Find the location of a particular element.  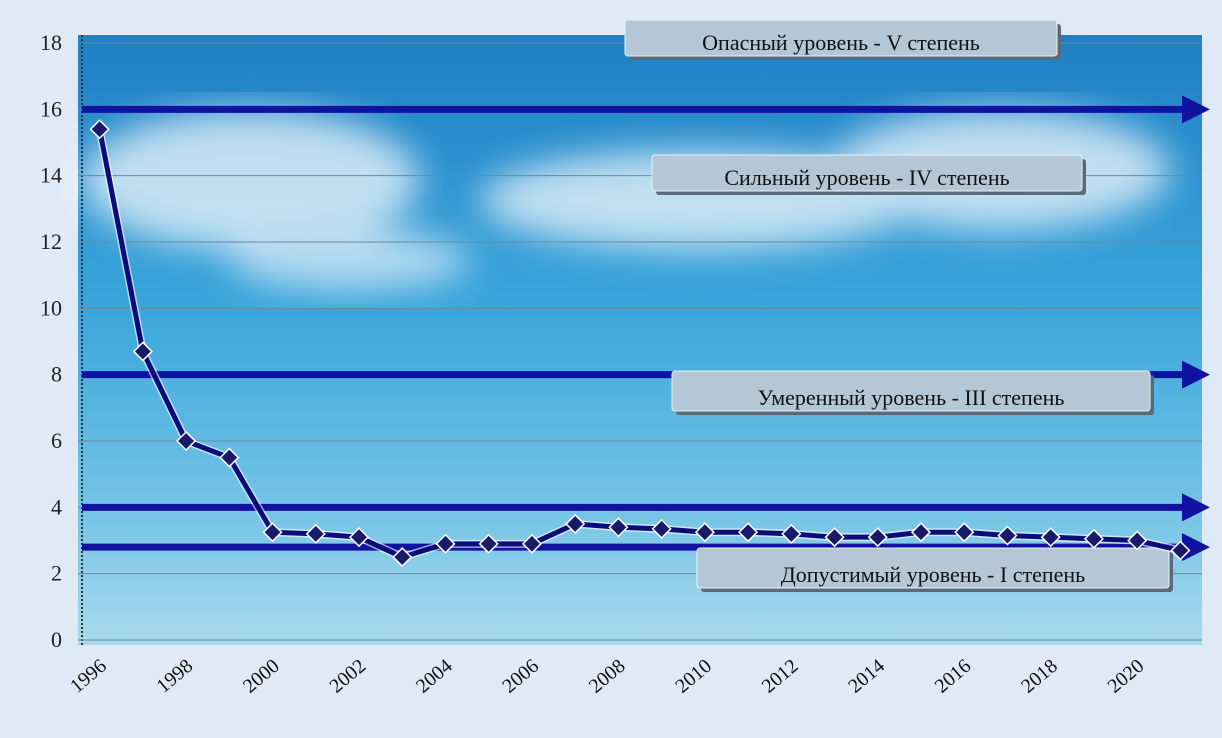

y-tick-label: 2 is located at coordinates (56, 573).